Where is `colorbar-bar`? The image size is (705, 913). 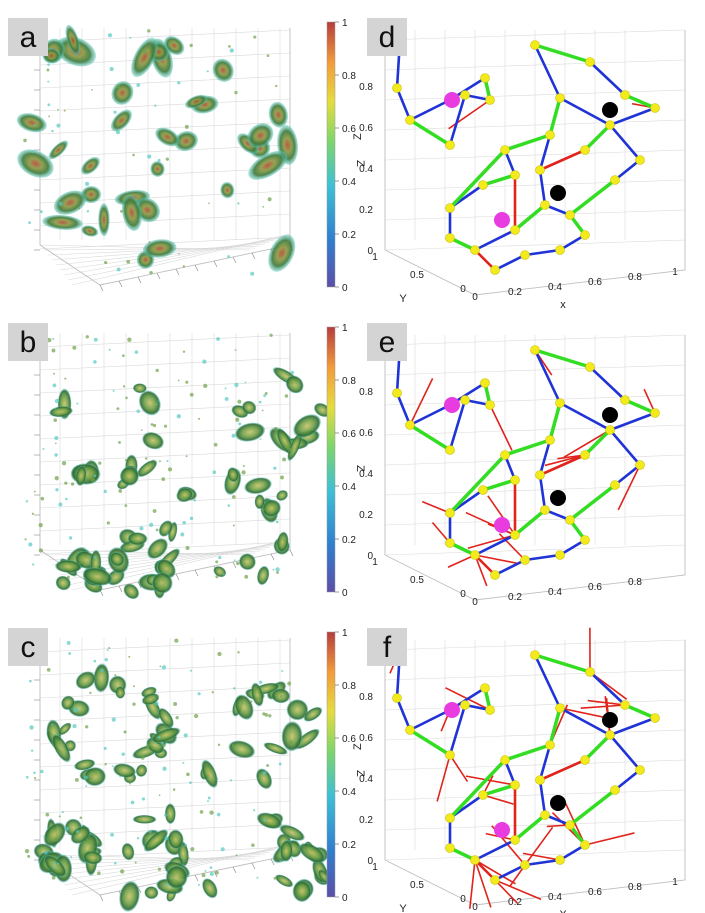 colorbar-bar is located at coordinates (331, 764).